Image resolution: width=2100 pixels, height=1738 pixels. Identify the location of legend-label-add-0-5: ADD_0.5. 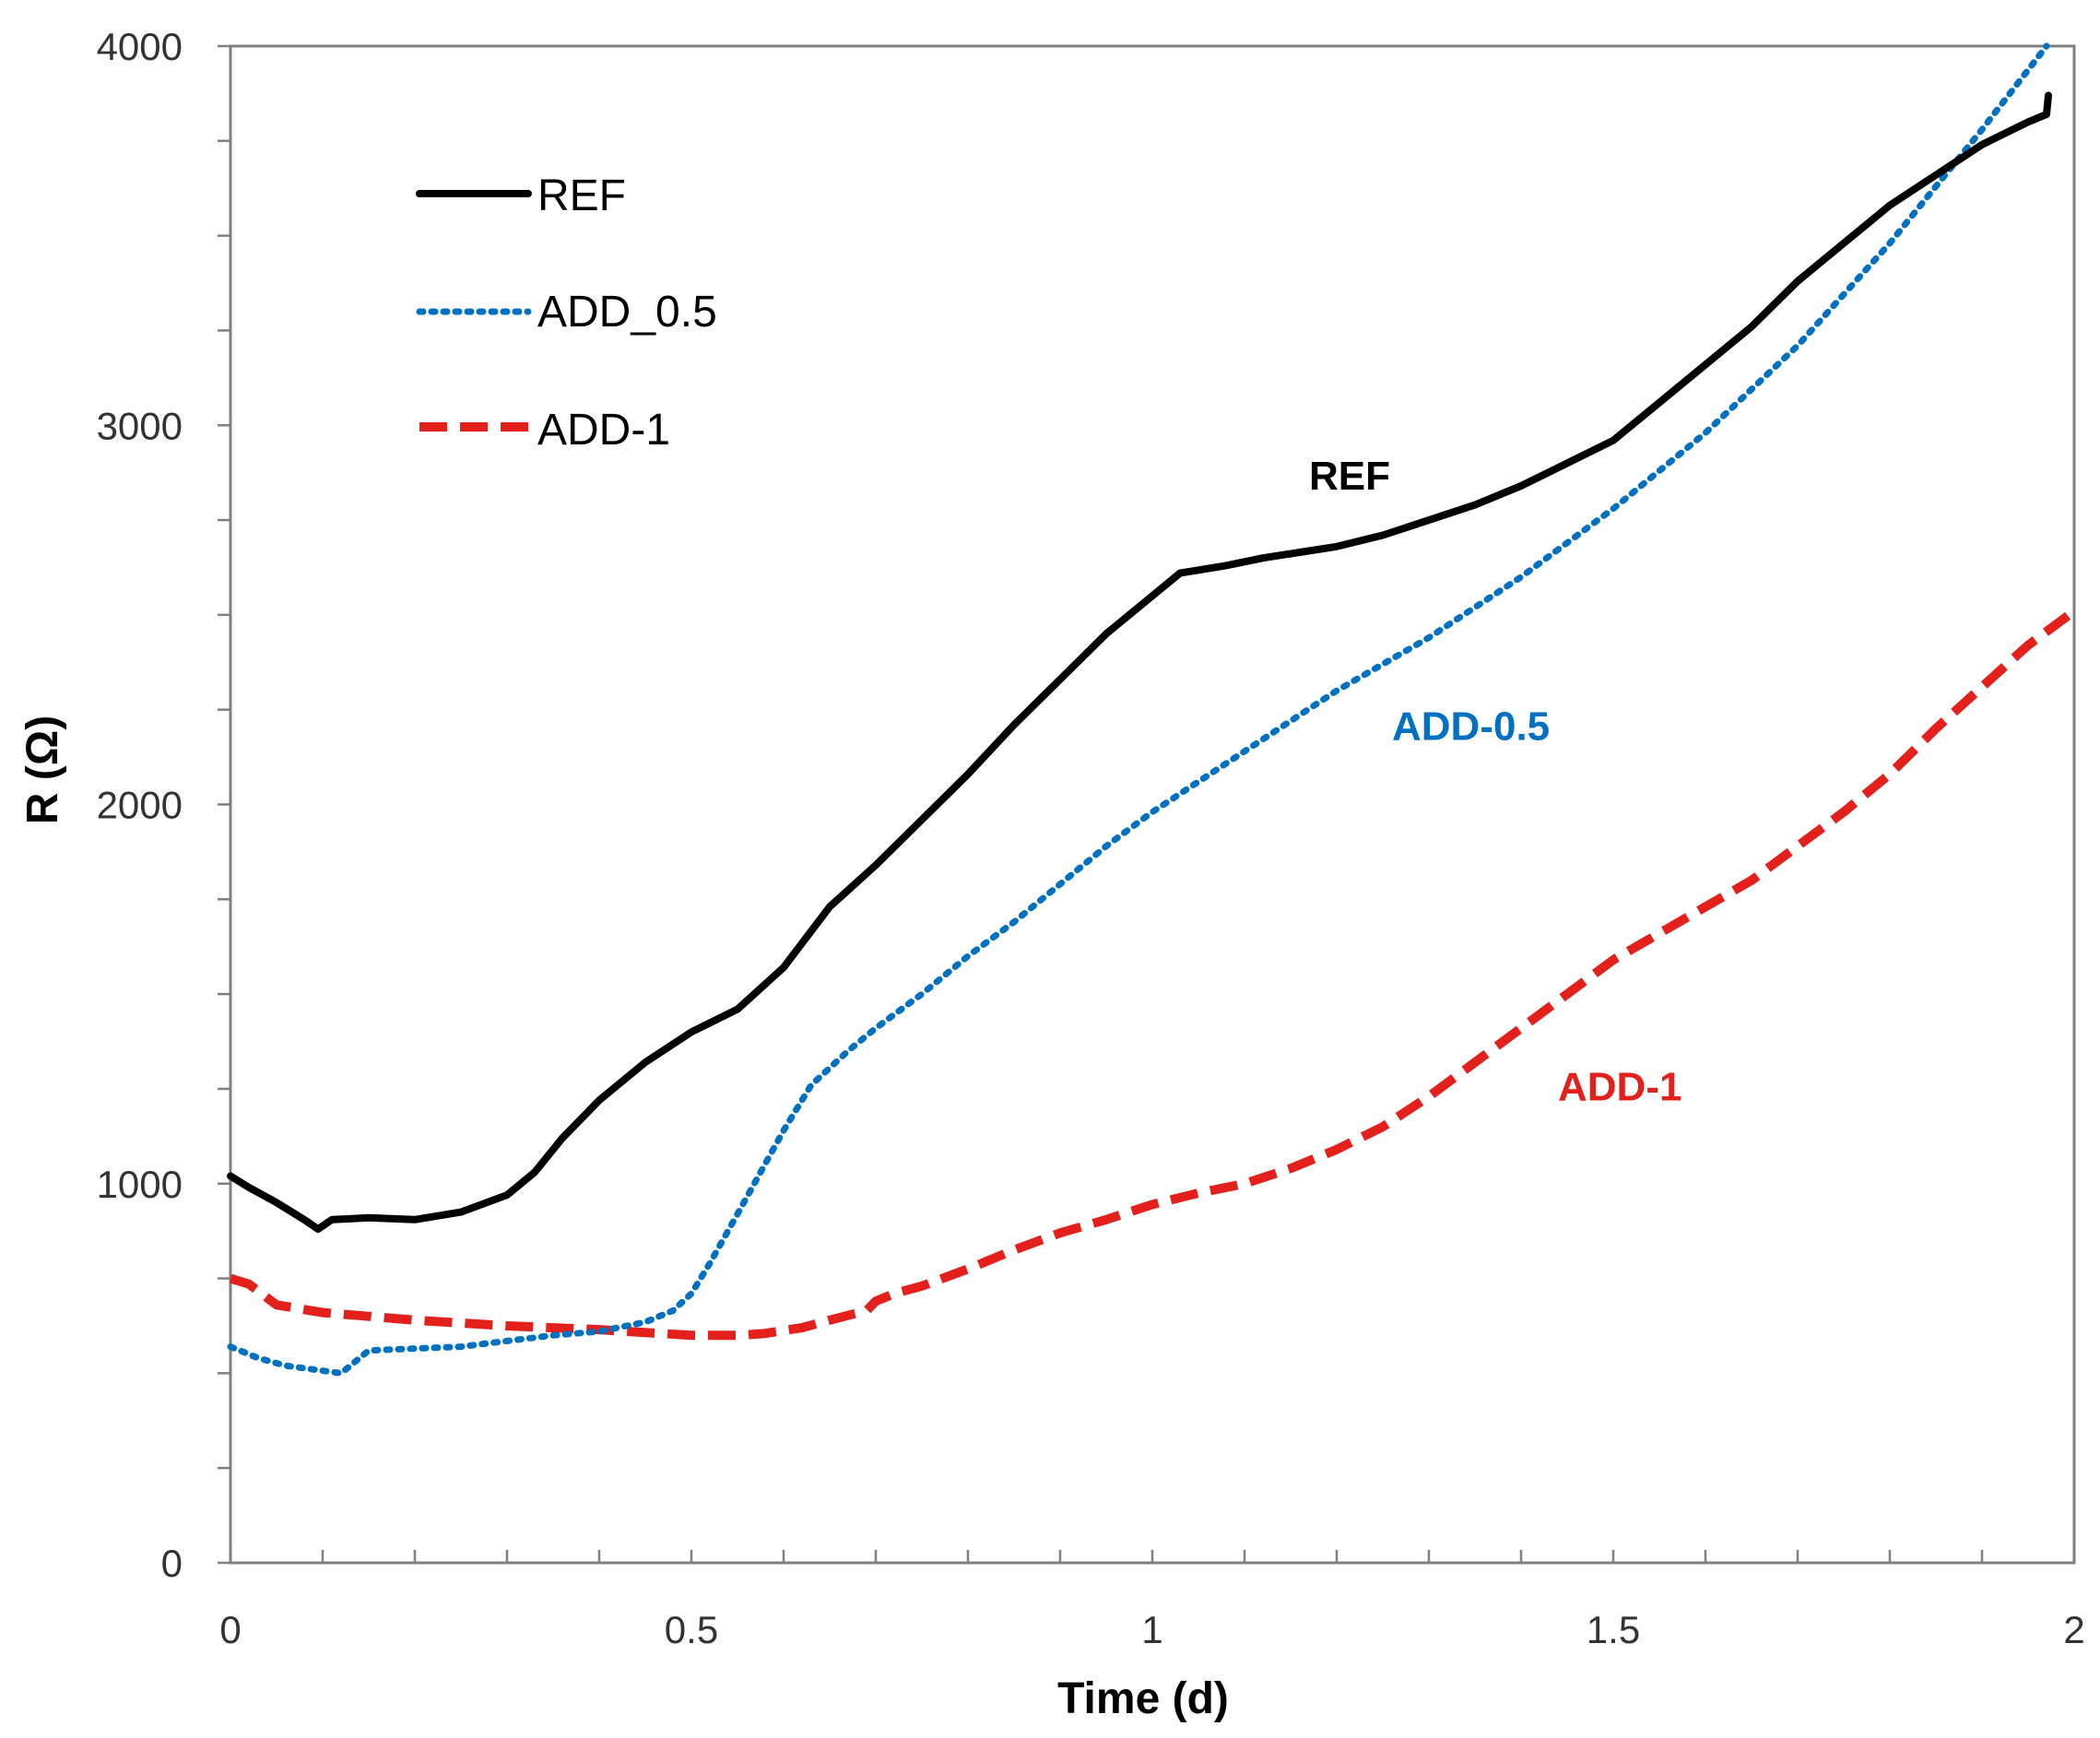
(627, 313).